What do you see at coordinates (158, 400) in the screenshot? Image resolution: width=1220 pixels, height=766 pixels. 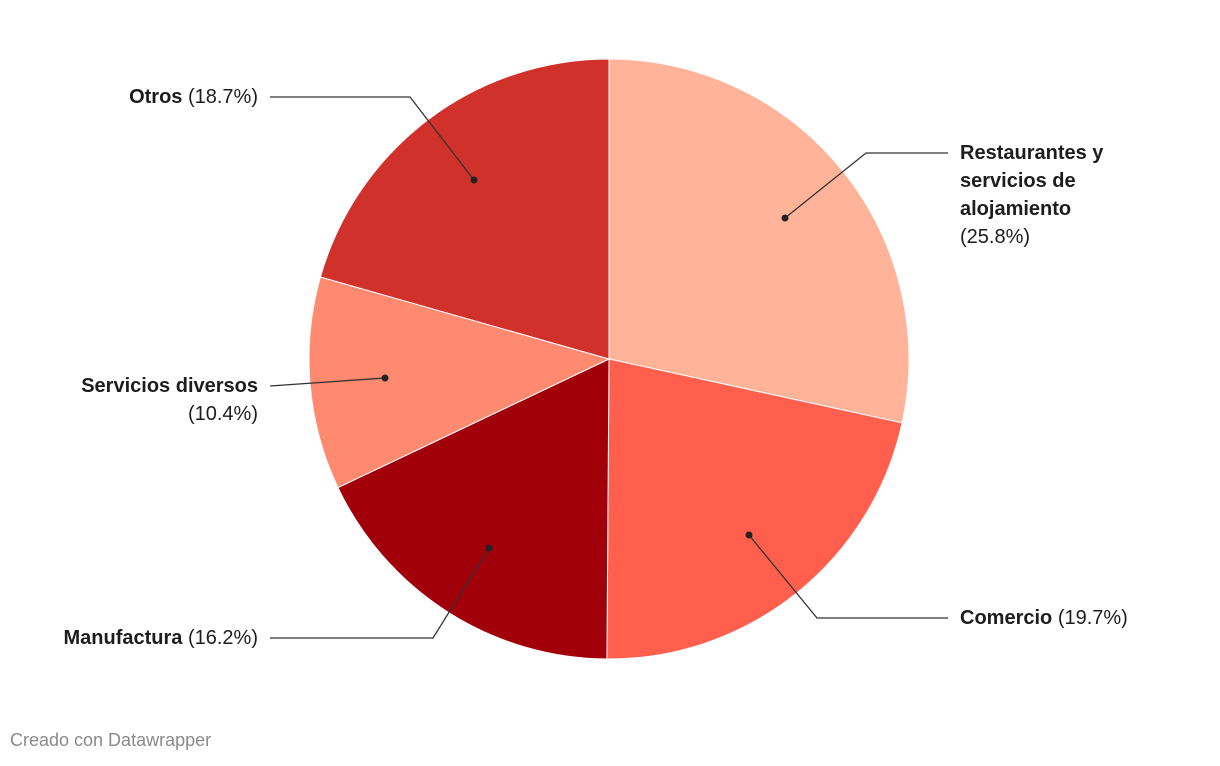 I see `slice-label: Servicios diversos (10.4%)` at bounding box center [158, 400].